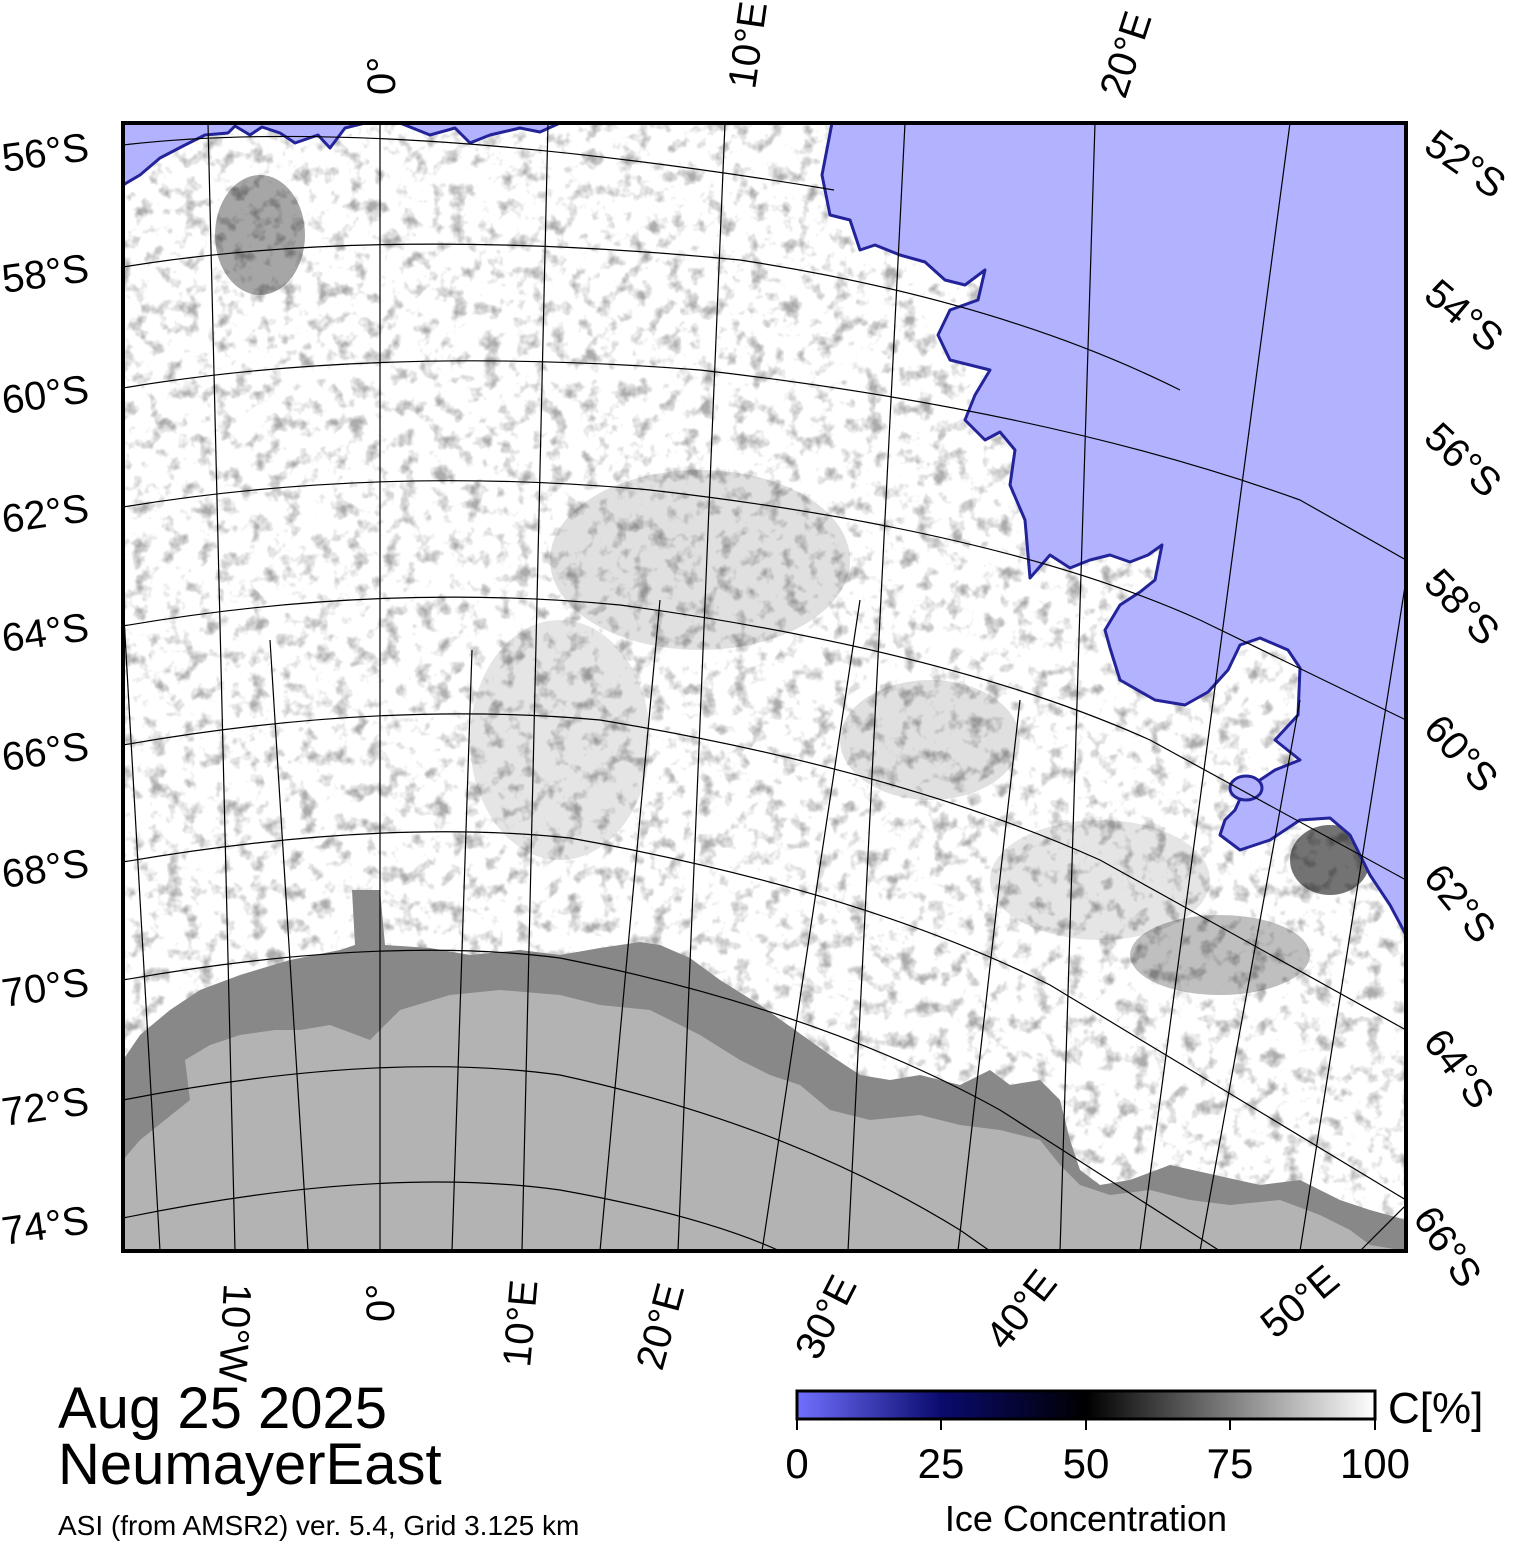 The image size is (1518, 1544). I want to click on colorbar-title: Ice Concentration, so click(1086, 1518).